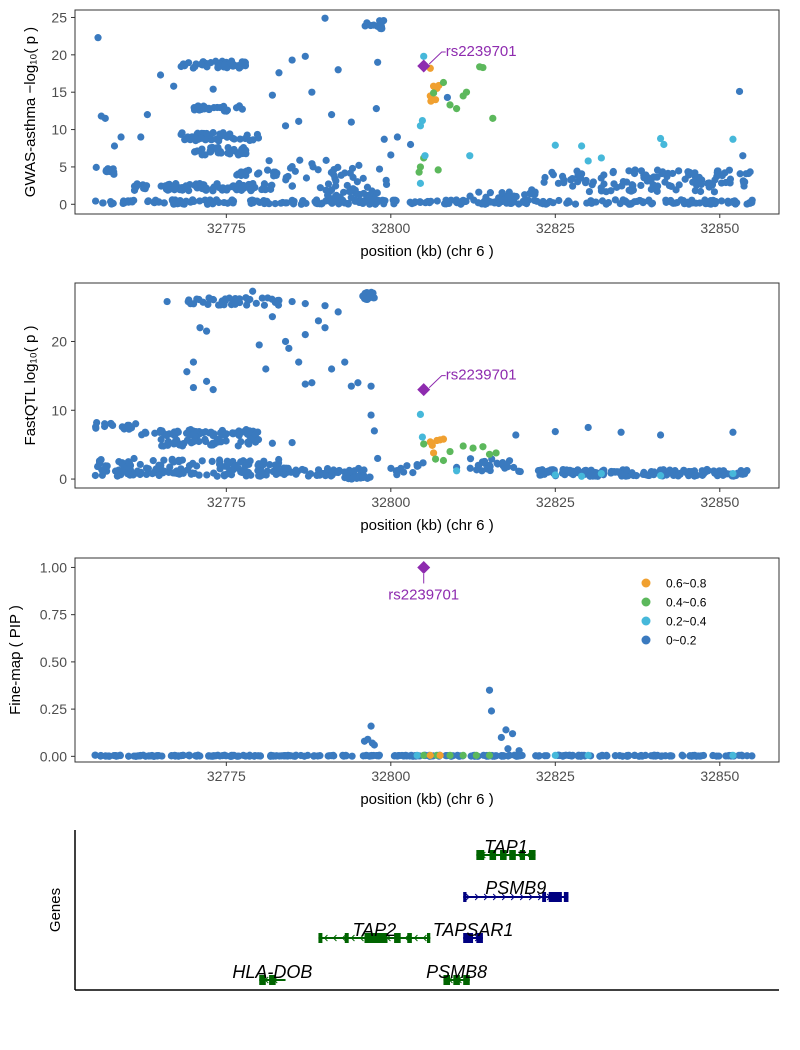  I want to click on snp-point-r2-0.6-0.8, so click(432, 445).